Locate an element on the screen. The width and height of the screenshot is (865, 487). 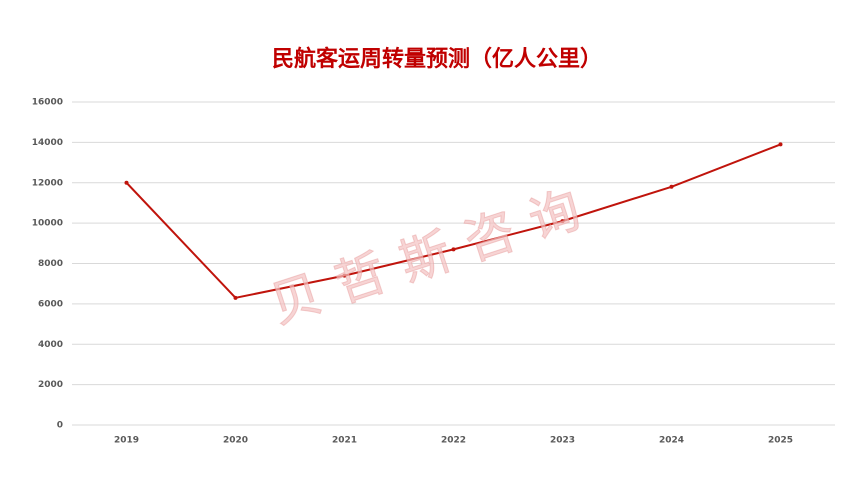
y-tick-label: 14000 is located at coordinates (47, 143).